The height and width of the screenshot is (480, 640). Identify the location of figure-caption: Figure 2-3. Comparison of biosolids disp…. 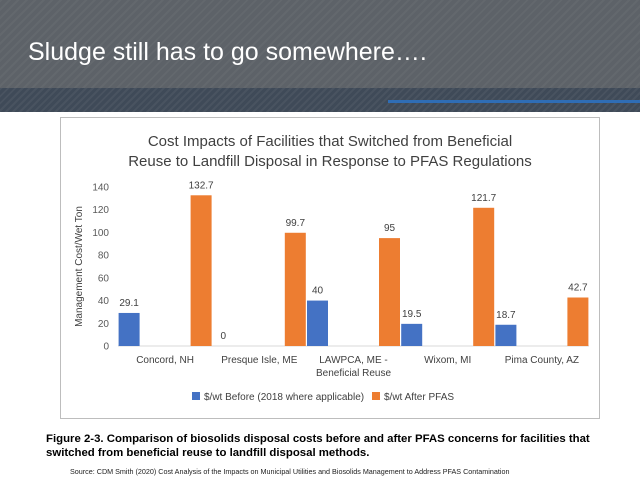
(318, 446).